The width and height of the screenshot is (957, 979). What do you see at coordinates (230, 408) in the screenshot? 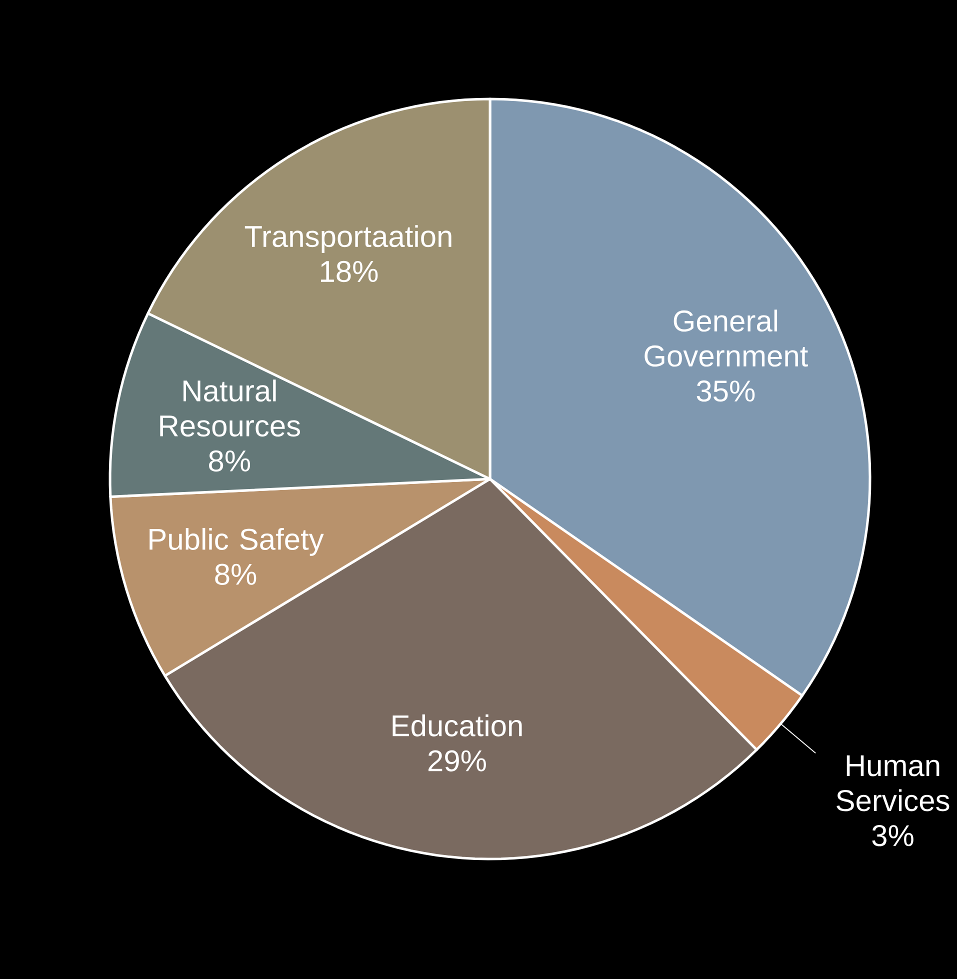
I see `slice-label: Natural Resources` at bounding box center [230, 408].